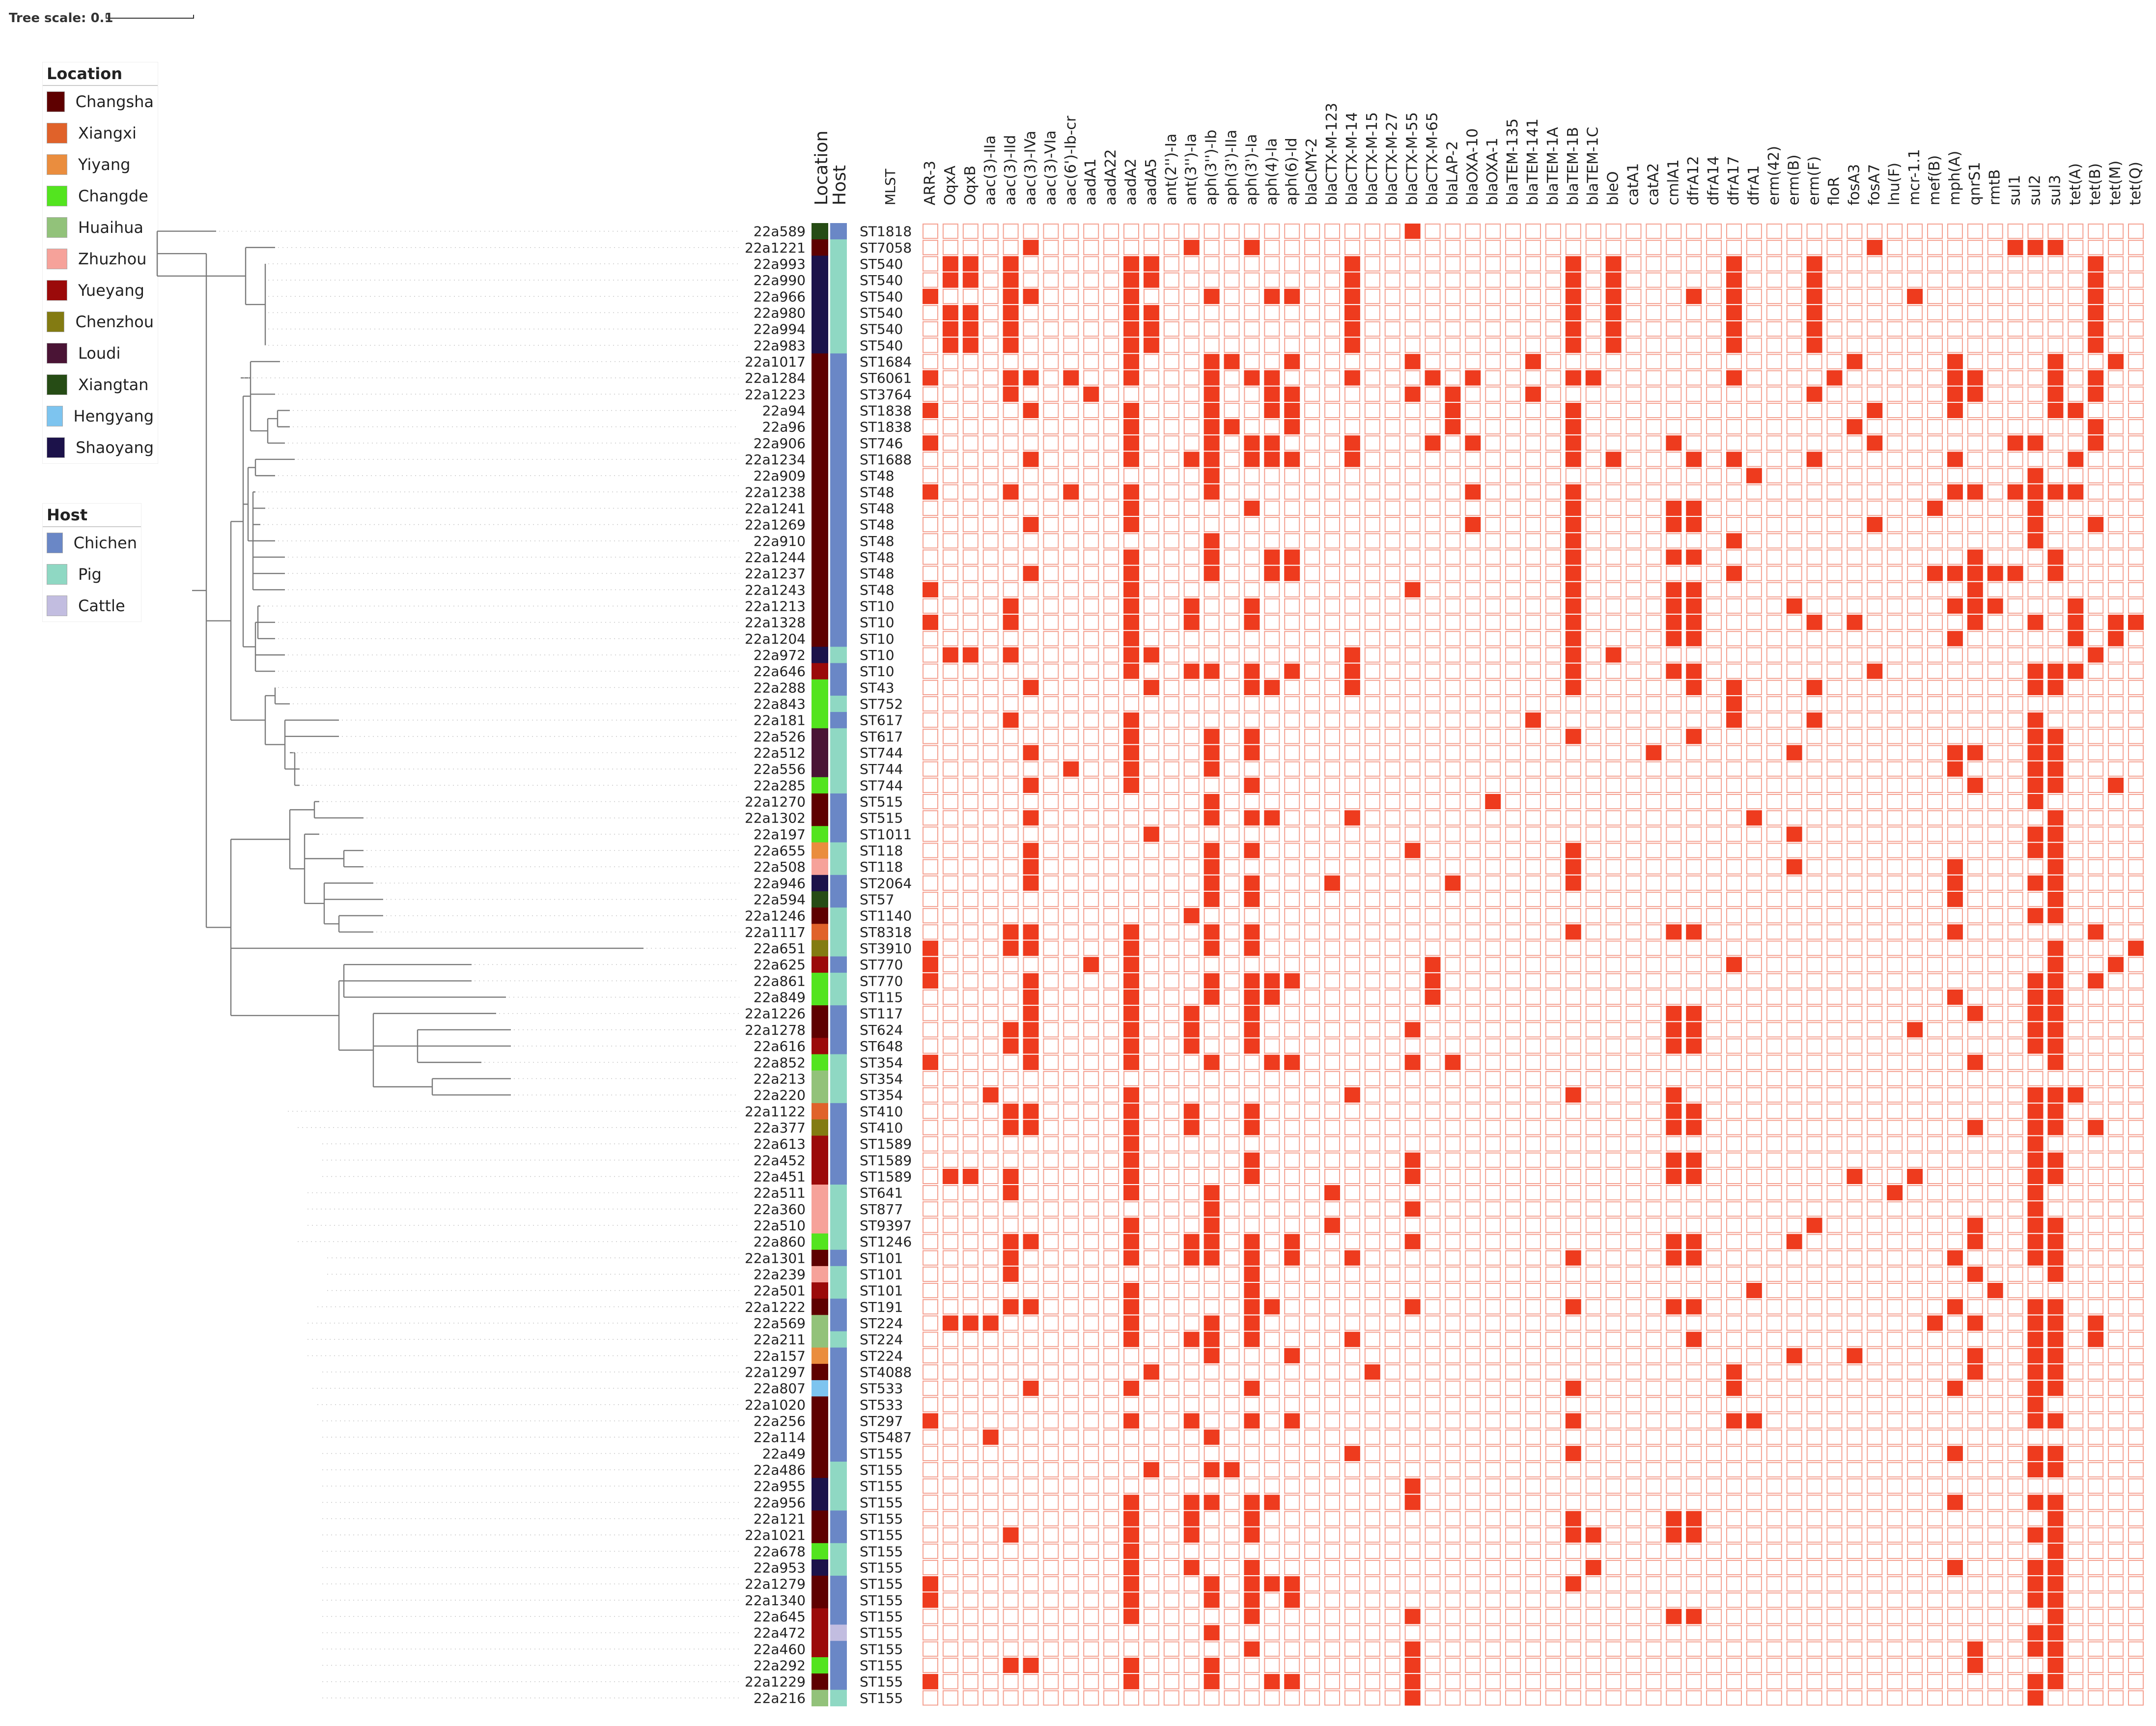  Describe the element at coordinates (780, 1193) in the screenshot. I see `sample-id-label: 22a511` at that location.